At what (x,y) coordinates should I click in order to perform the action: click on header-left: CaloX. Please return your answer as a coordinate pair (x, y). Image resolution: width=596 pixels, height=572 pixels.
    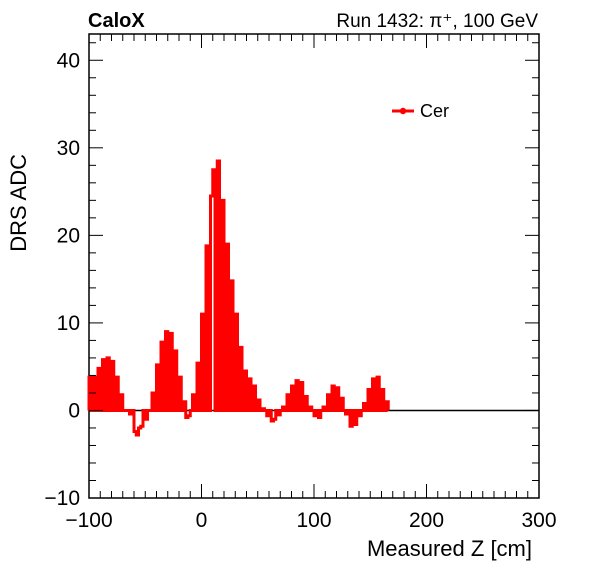
    Looking at the image, I should click on (116, 21).